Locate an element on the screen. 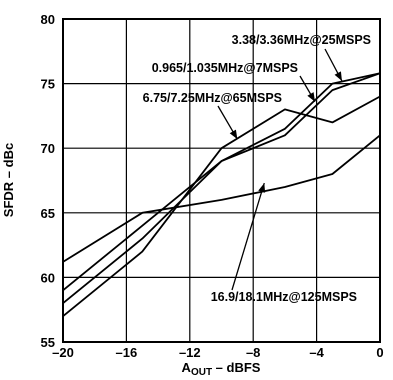 This screenshot has width=393, height=380. x-tick-label: –8 is located at coordinates (253, 352).